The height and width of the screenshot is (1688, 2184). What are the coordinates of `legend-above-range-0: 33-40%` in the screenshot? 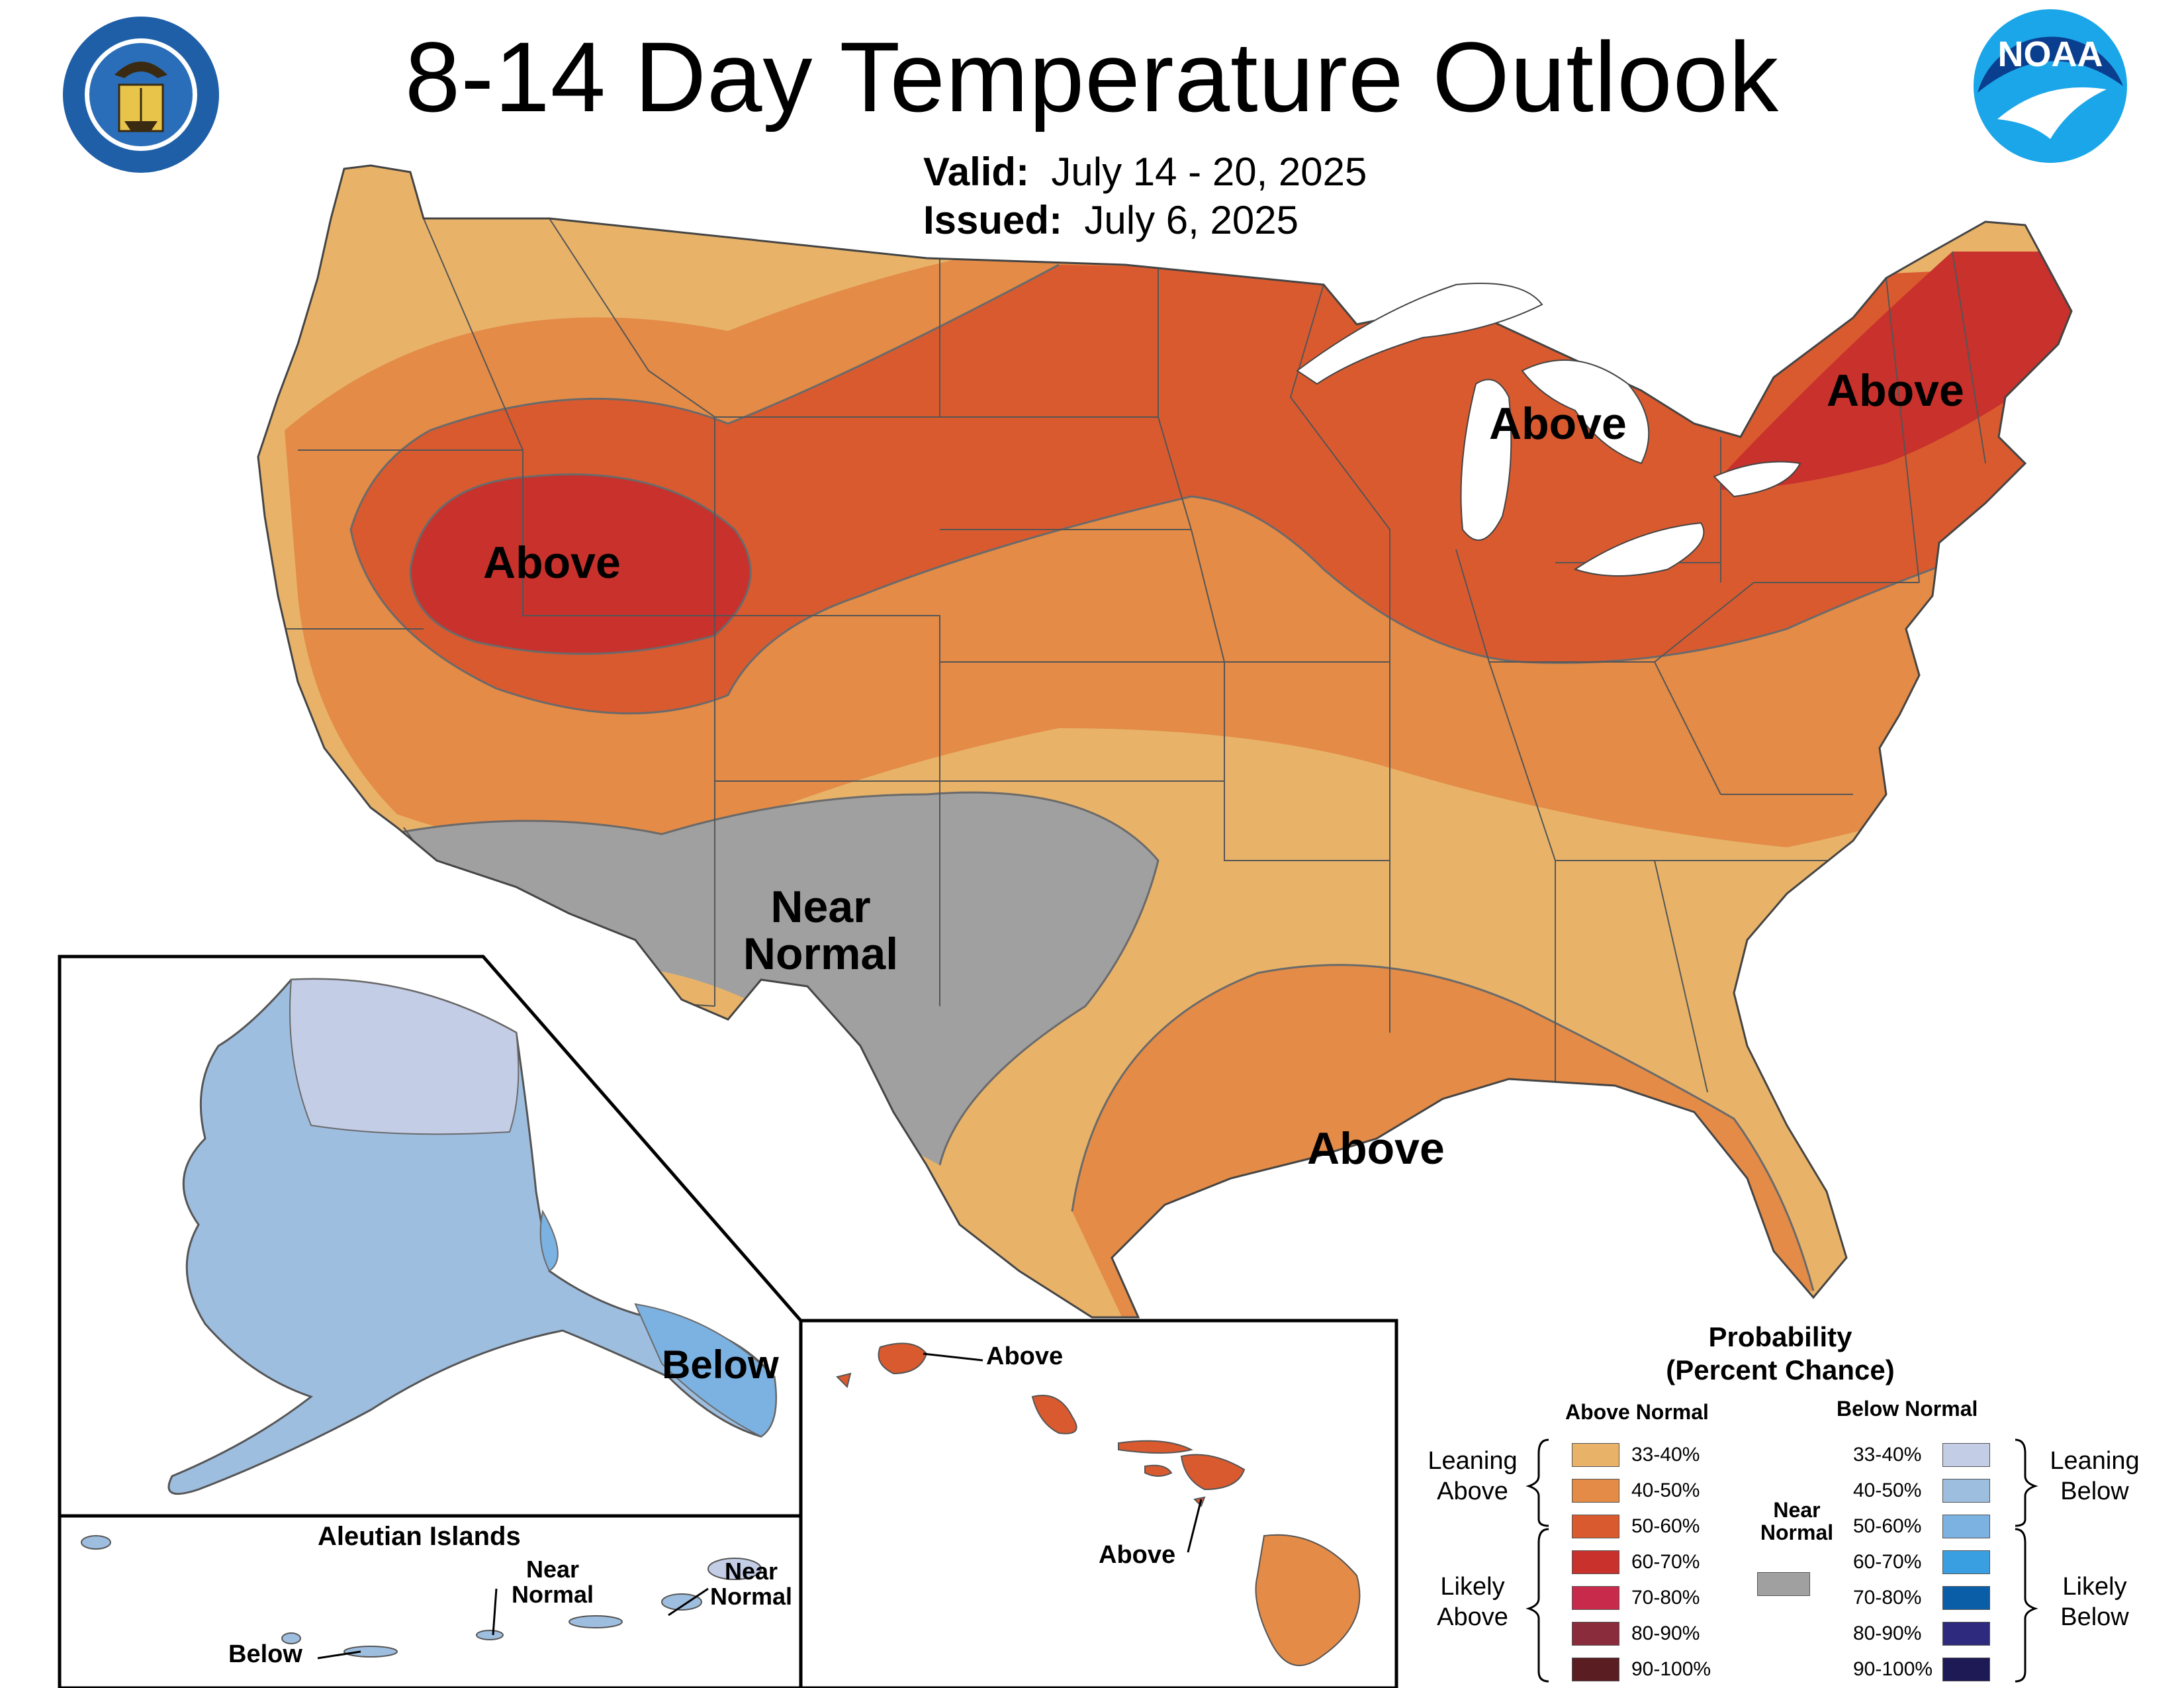 It's located at (1666, 1455).